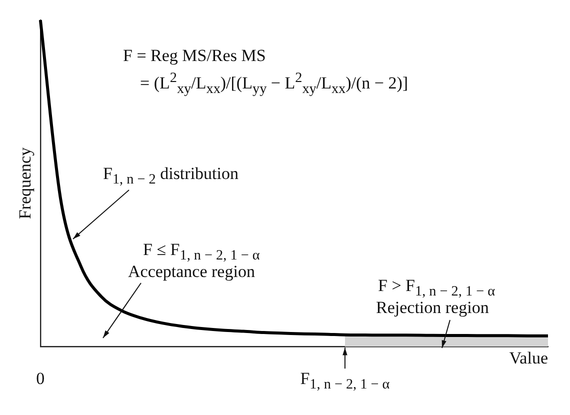 Image resolution: width=570 pixels, height=415 pixels. What do you see at coordinates (40, 378) in the screenshot?
I see `x-tick-label: 0` at bounding box center [40, 378].